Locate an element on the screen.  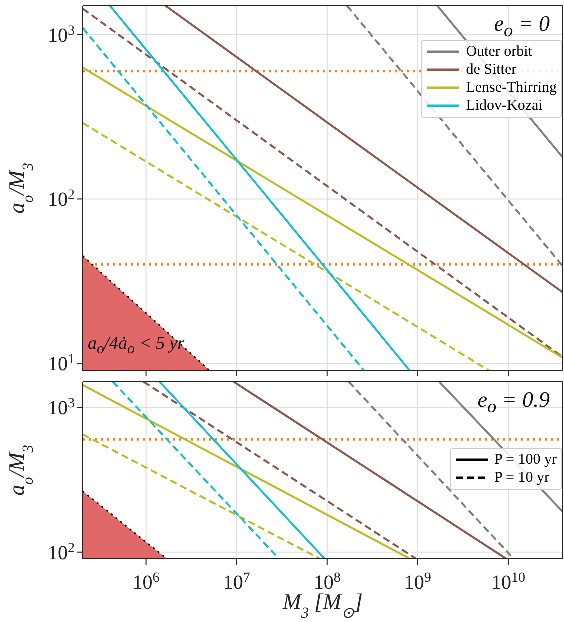
annotation: e$_{o}$ = 0.9 is located at coordinates (514, 402).